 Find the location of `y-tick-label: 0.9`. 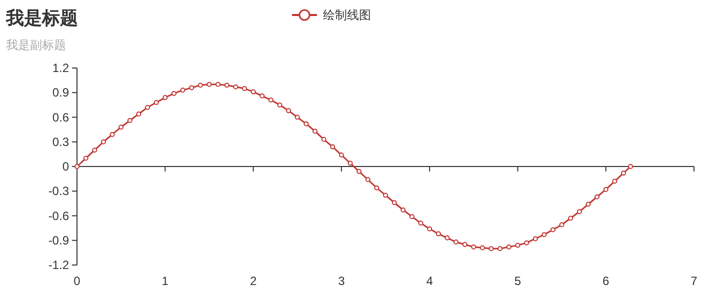

y-tick-label: 0.9 is located at coordinates (61, 93).